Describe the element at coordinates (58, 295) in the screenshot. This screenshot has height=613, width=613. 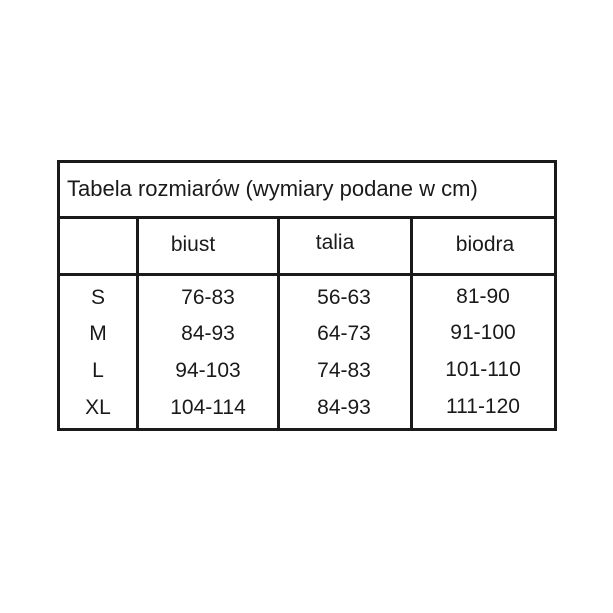
I see `table-border-left` at that location.